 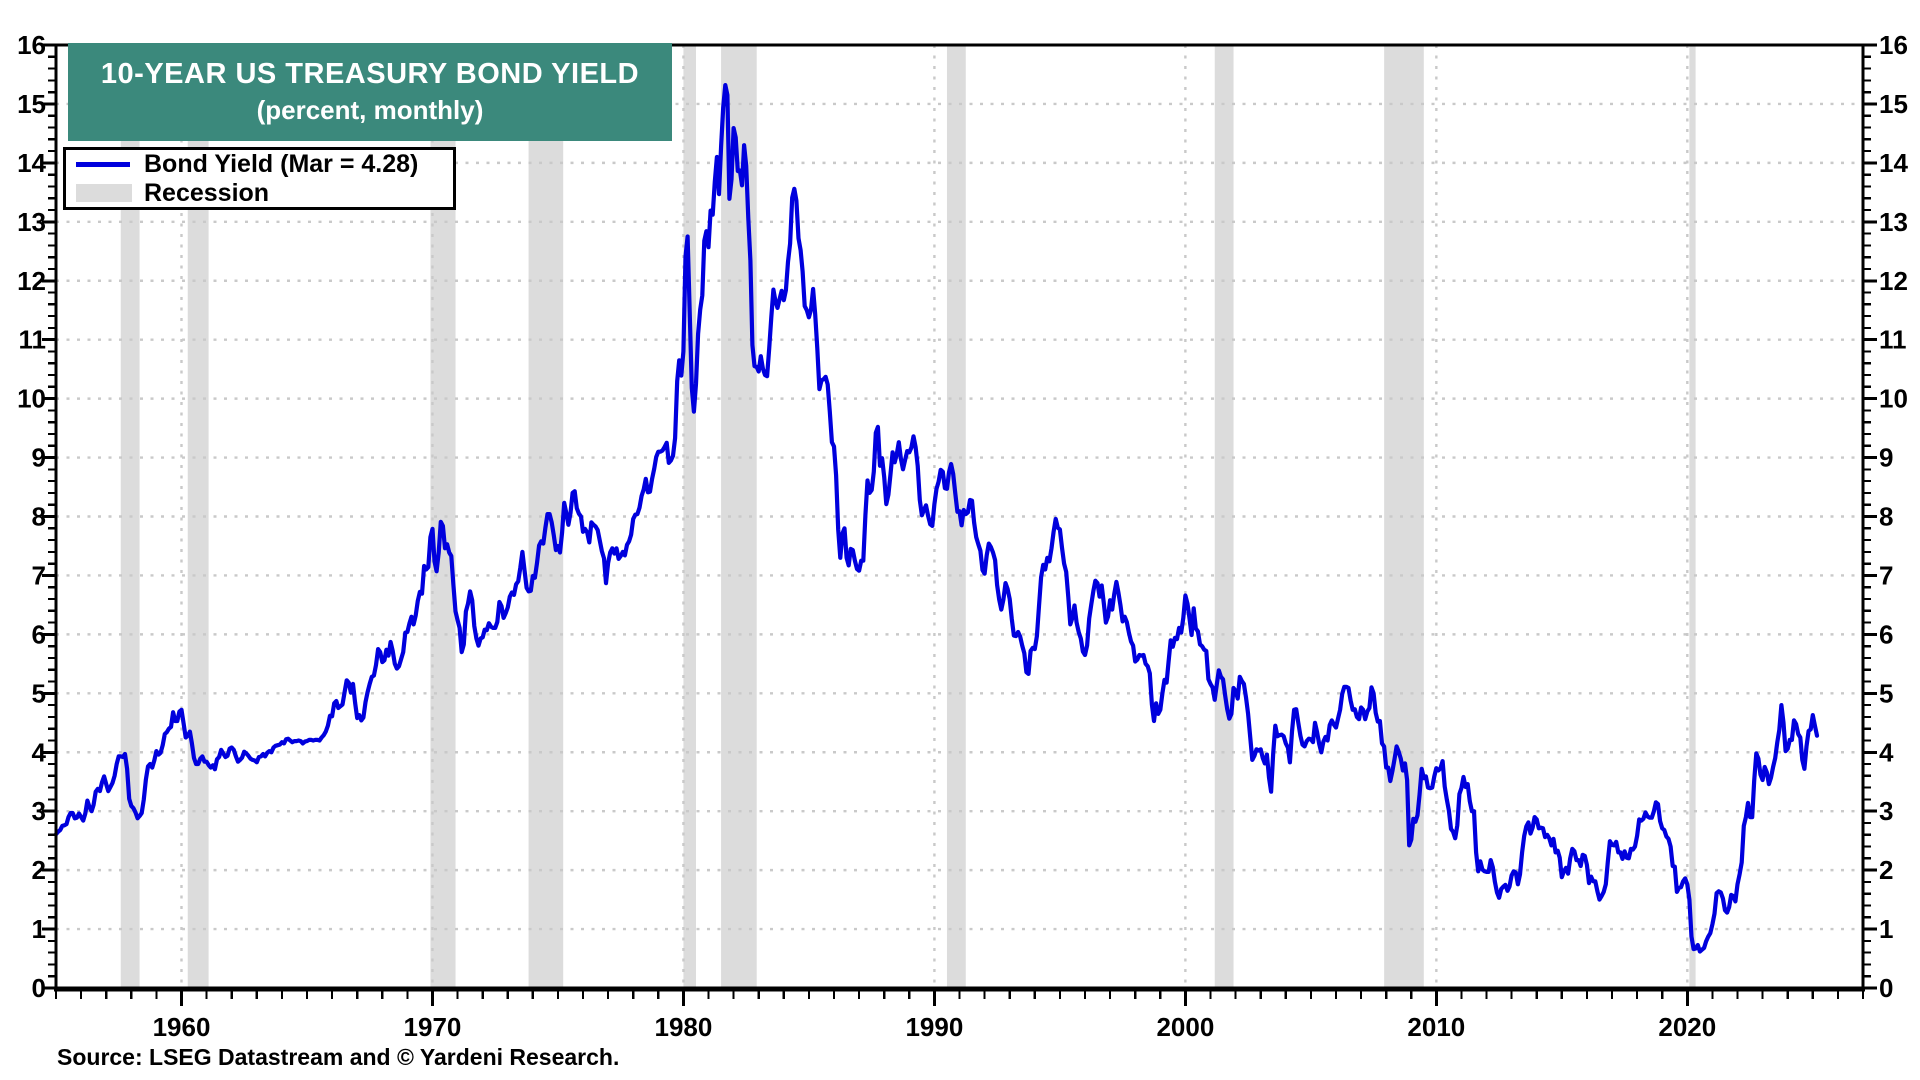 I want to click on y-axis-label-left: 9, so click(x=39, y=458).